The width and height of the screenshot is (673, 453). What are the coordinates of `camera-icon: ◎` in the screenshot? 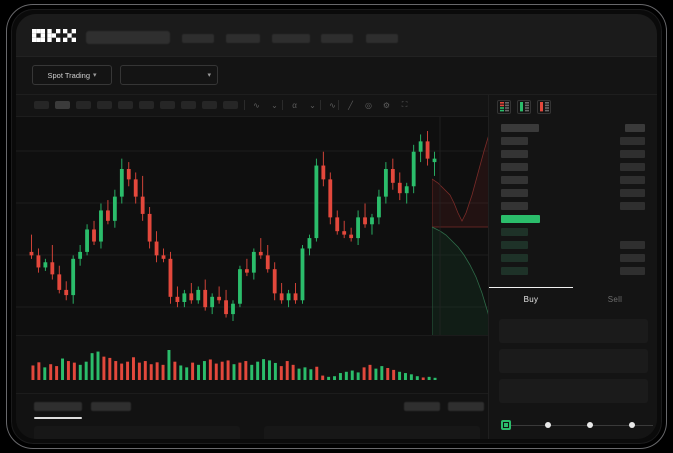 It's located at (368, 105).